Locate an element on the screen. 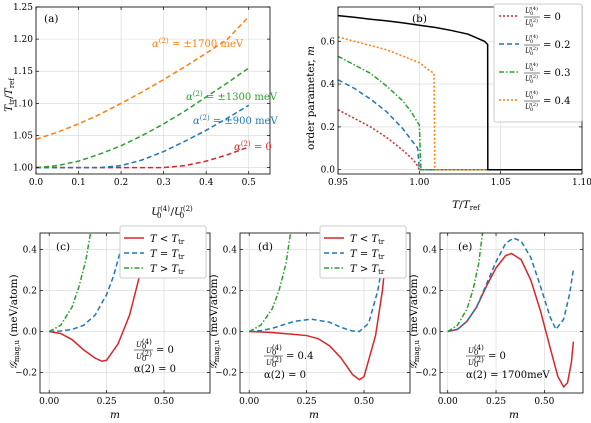 This screenshot has width=591, height=423. series-line-c-red is located at coordinates (100, 297).